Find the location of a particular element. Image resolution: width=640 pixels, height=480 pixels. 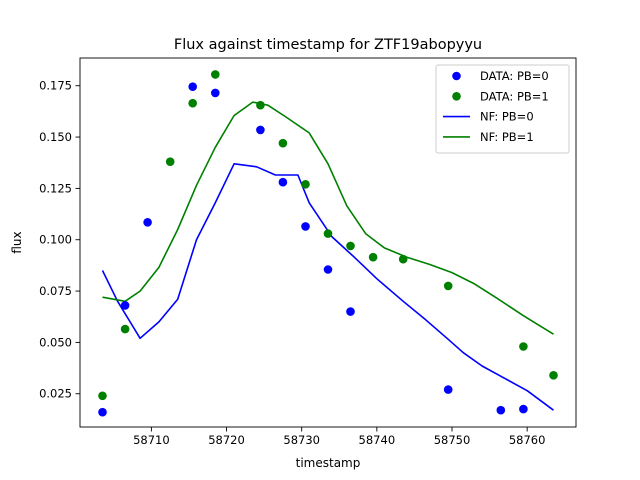

y-axis: 0.025 0.050 0.075 0.100 0.125 0.150 0.175 is located at coordinates (59, 240).